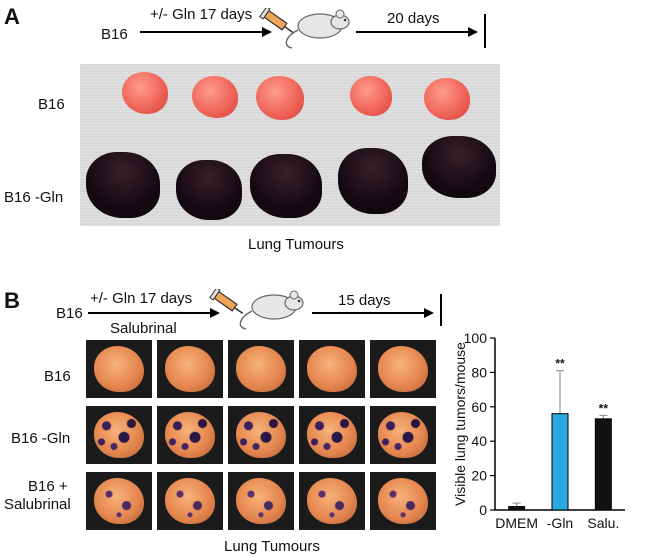 The image size is (647, 557). I want to click on x-tick-label: DMEM, so click(516, 523).